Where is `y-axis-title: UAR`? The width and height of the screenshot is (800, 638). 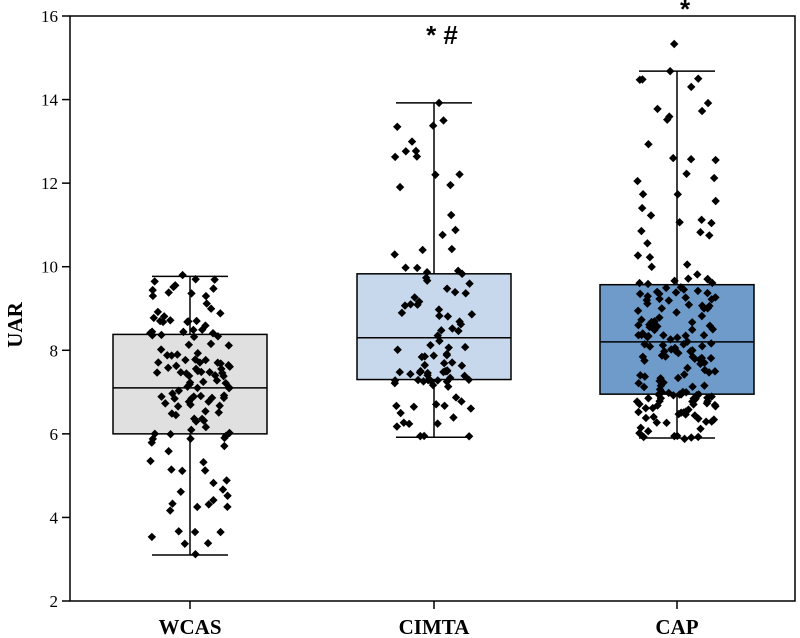 y-axis-title: UAR is located at coordinates (15, 324).